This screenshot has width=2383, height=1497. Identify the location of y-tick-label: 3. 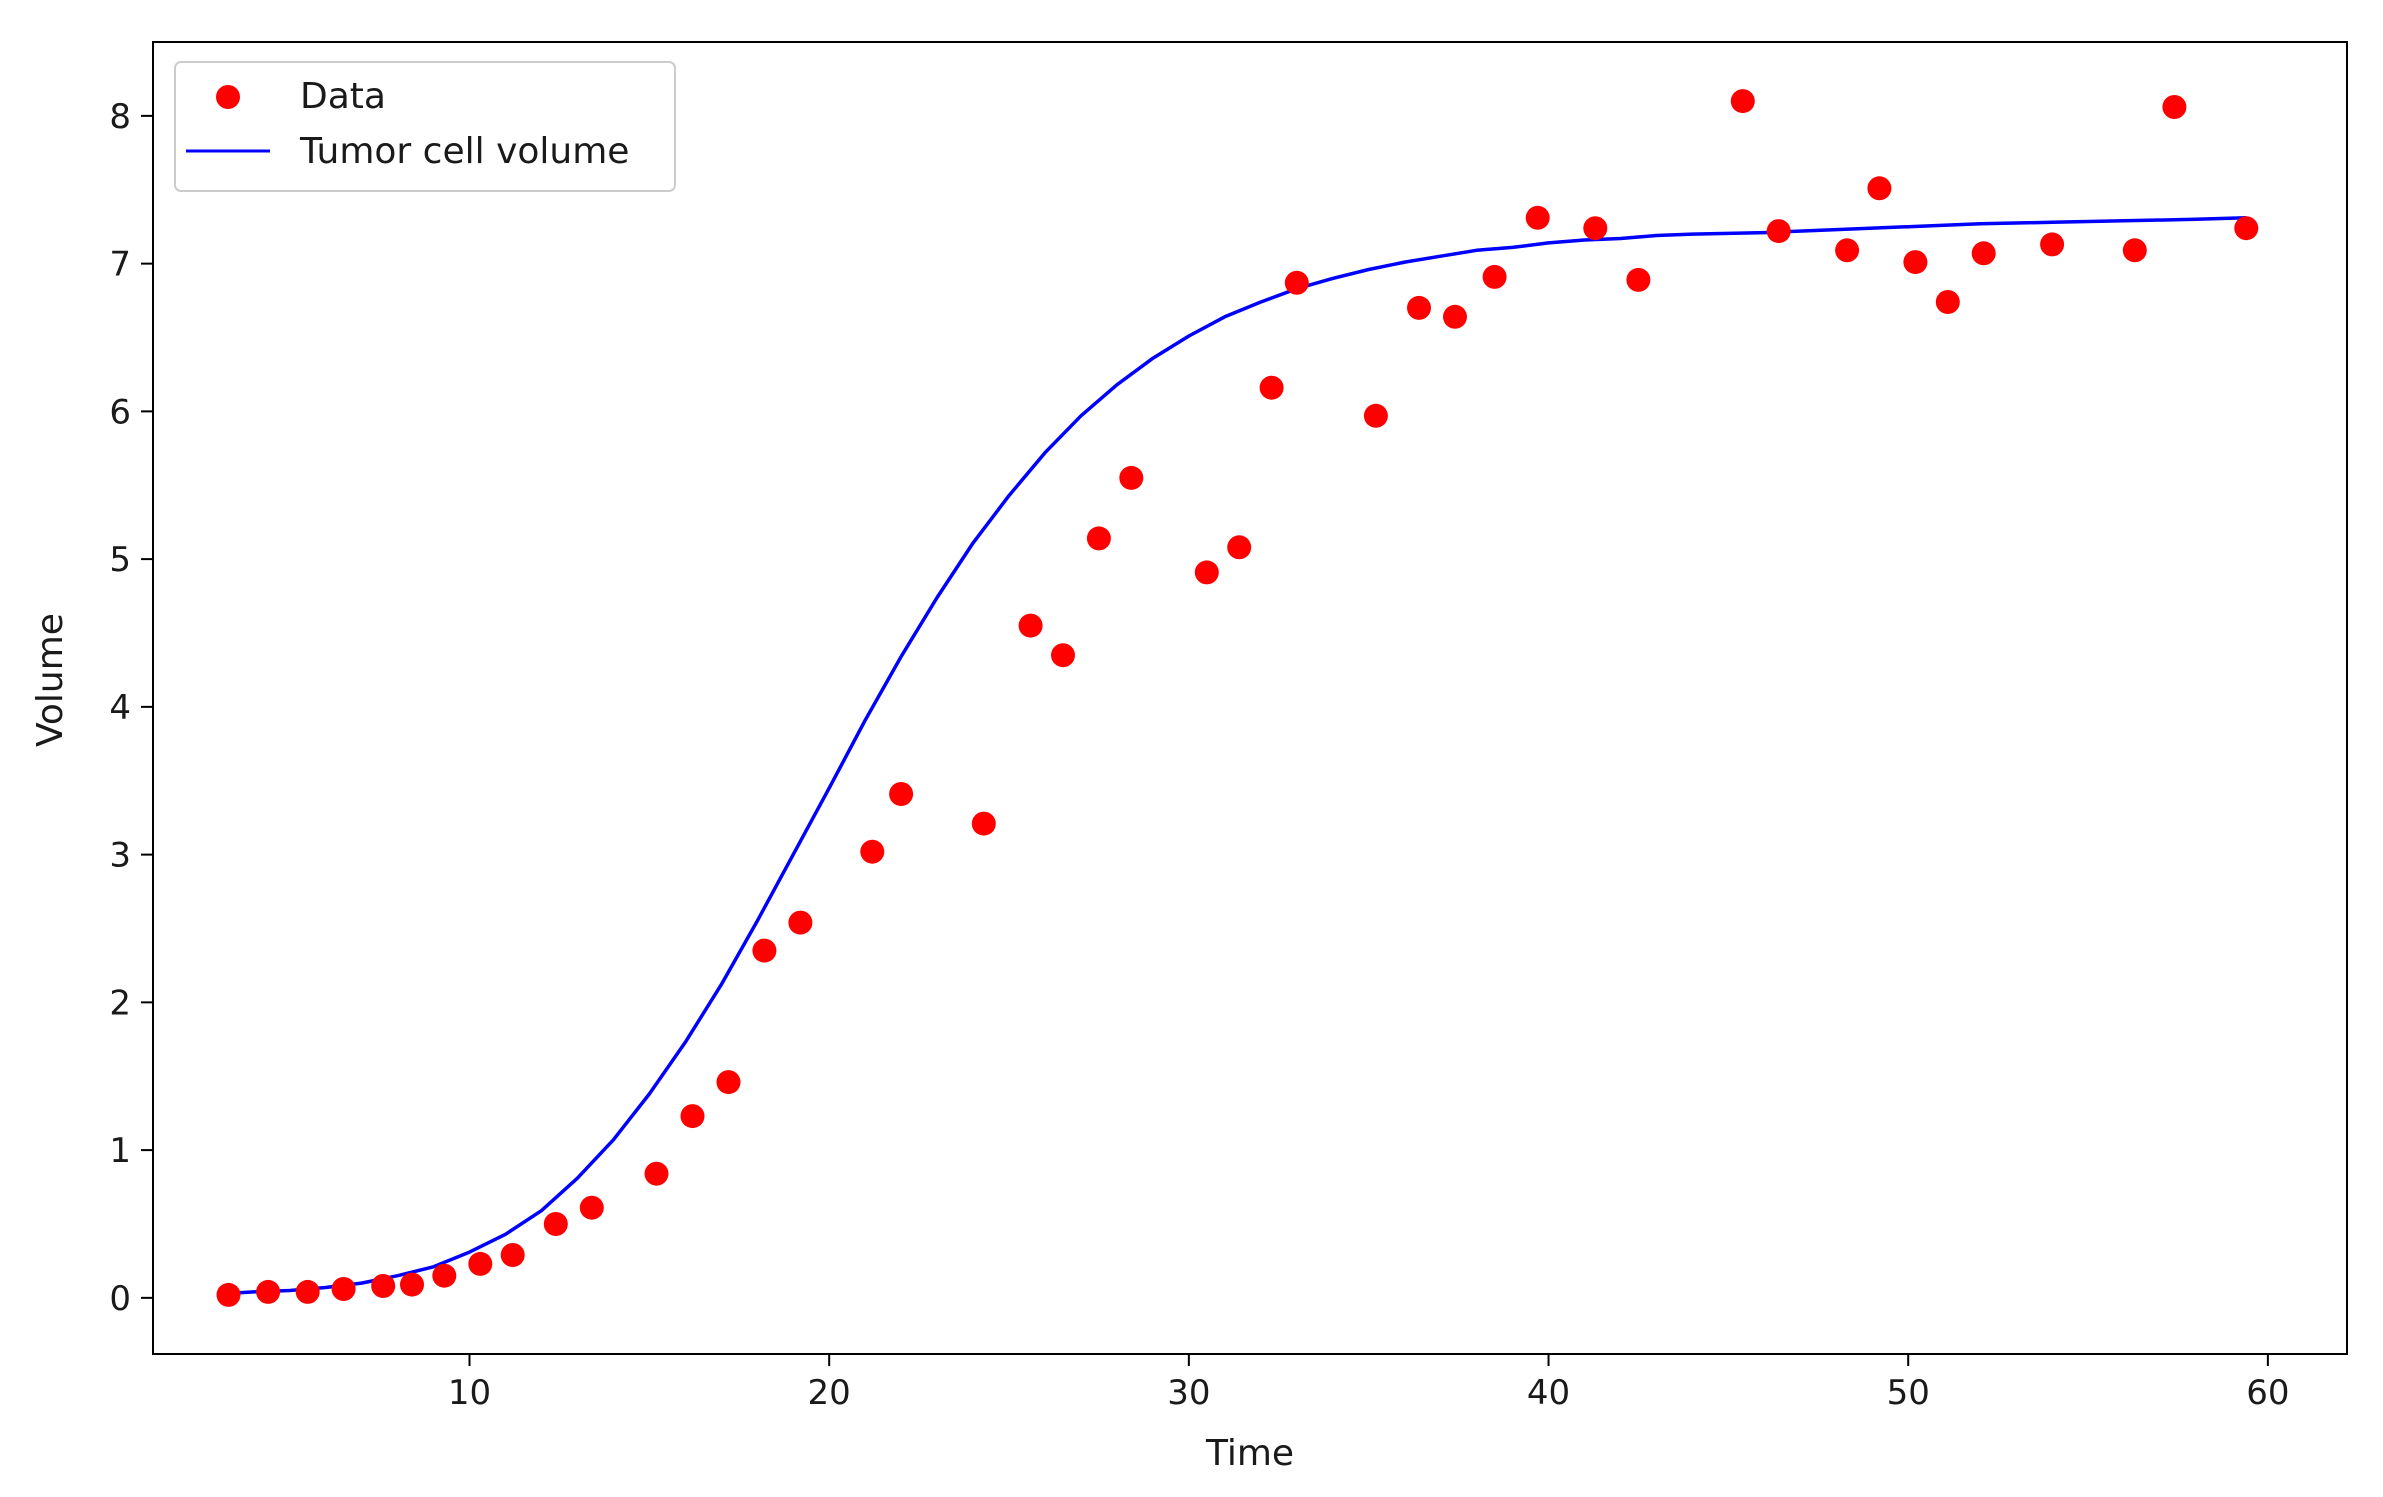
(120, 856).